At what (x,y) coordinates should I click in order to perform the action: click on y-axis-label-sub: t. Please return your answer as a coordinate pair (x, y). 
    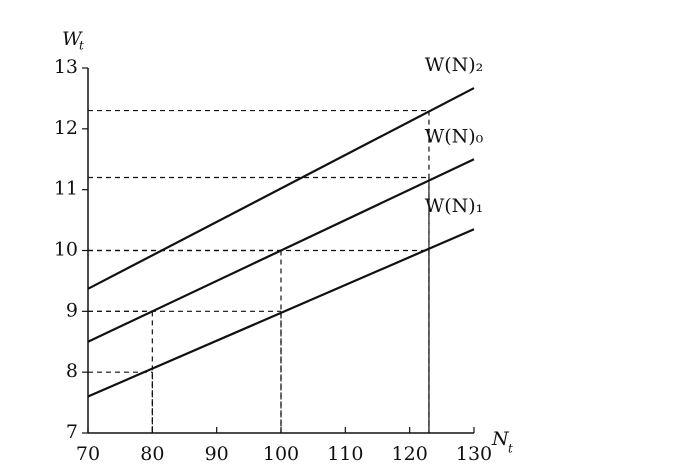
    Looking at the image, I should click on (81, 46).